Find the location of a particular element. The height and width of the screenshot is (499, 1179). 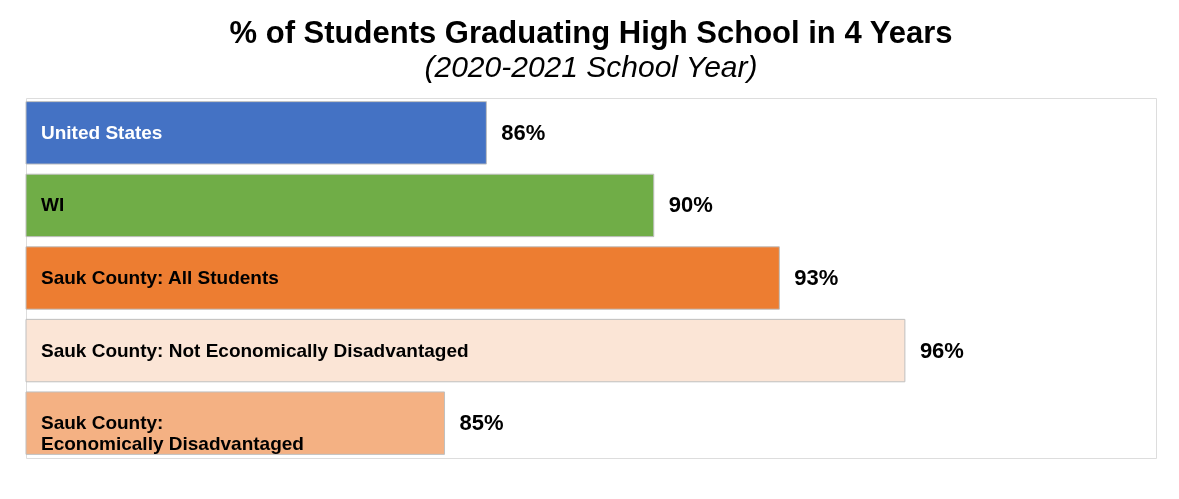

y-tick-label: Sauk County: All Students is located at coordinates (160, 277).